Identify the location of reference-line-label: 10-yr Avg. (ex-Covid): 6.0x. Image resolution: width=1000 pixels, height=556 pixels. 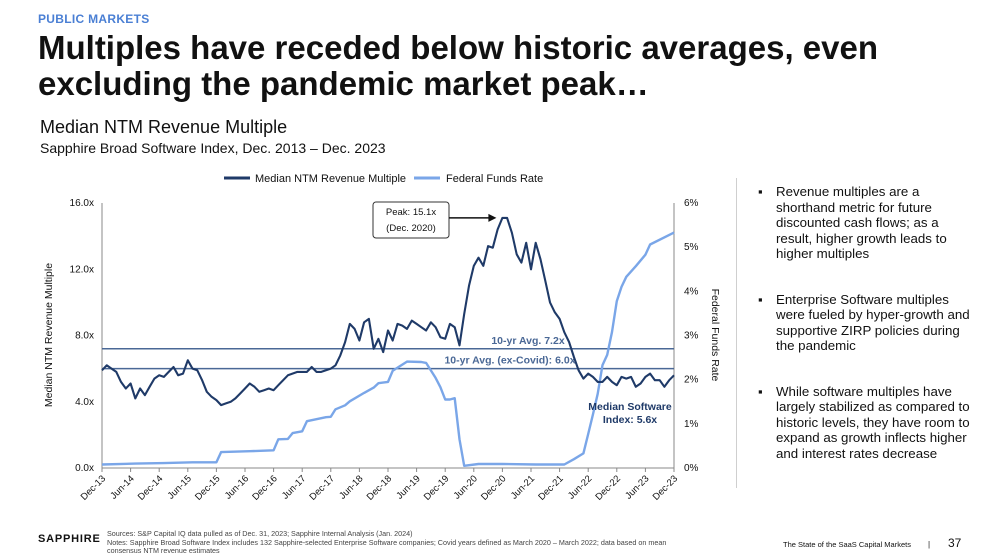
(509, 361).